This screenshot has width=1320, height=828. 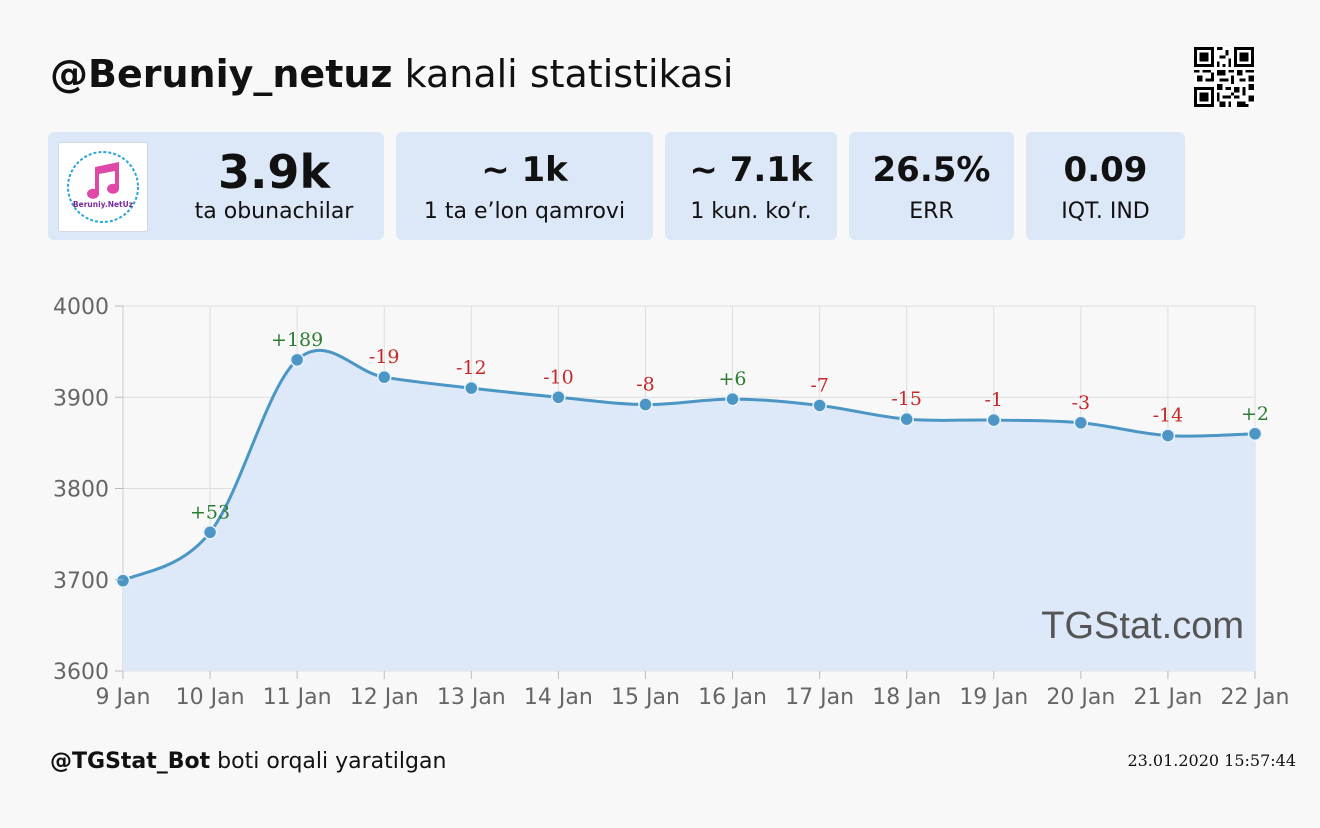 What do you see at coordinates (1167, 697) in the screenshot?
I see `x-tick-label: 21 Jan` at bounding box center [1167, 697].